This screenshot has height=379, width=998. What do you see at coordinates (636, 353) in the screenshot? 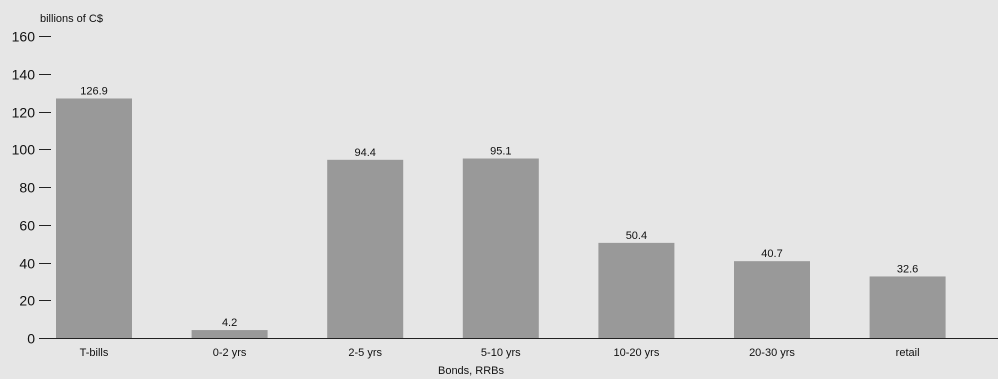
I see `x-tick-label: 10-20 yrs` at bounding box center [636, 353].